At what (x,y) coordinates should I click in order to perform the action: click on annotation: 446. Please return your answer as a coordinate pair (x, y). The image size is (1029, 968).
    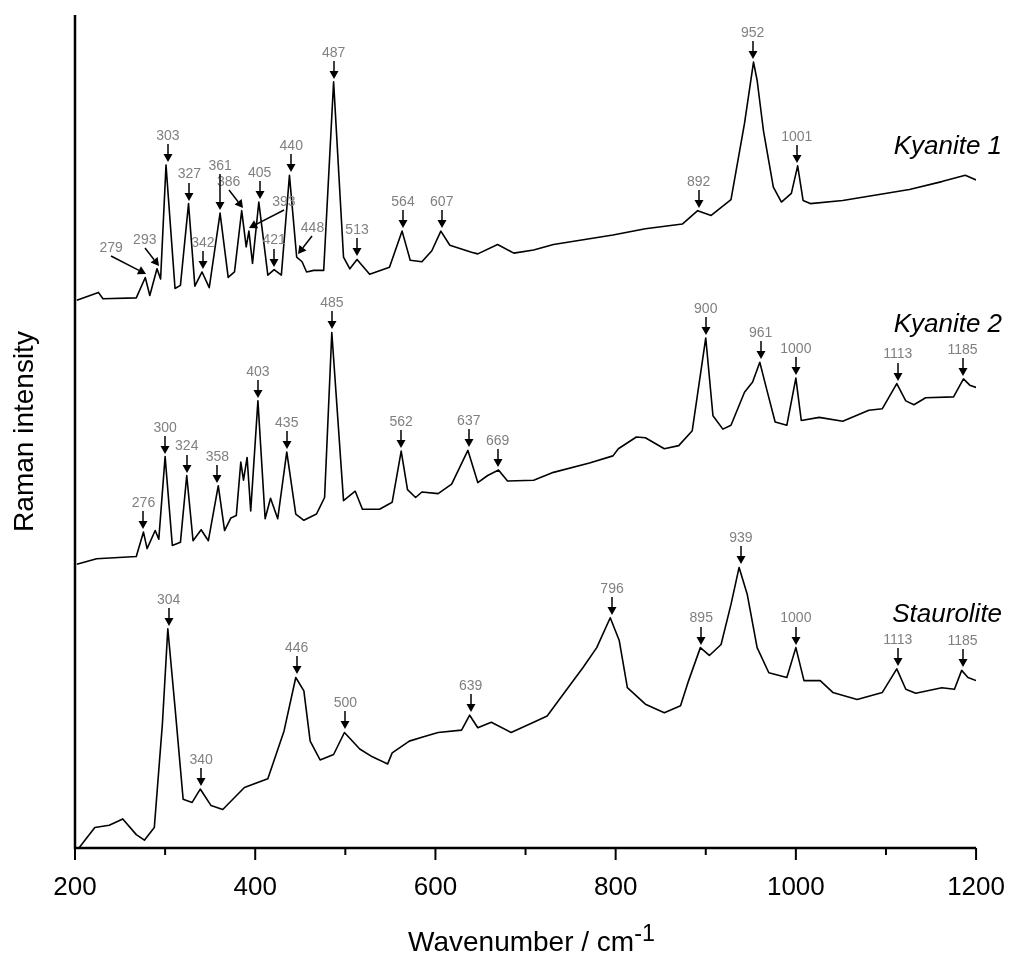
    Looking at the image, I should click on (296, 647).